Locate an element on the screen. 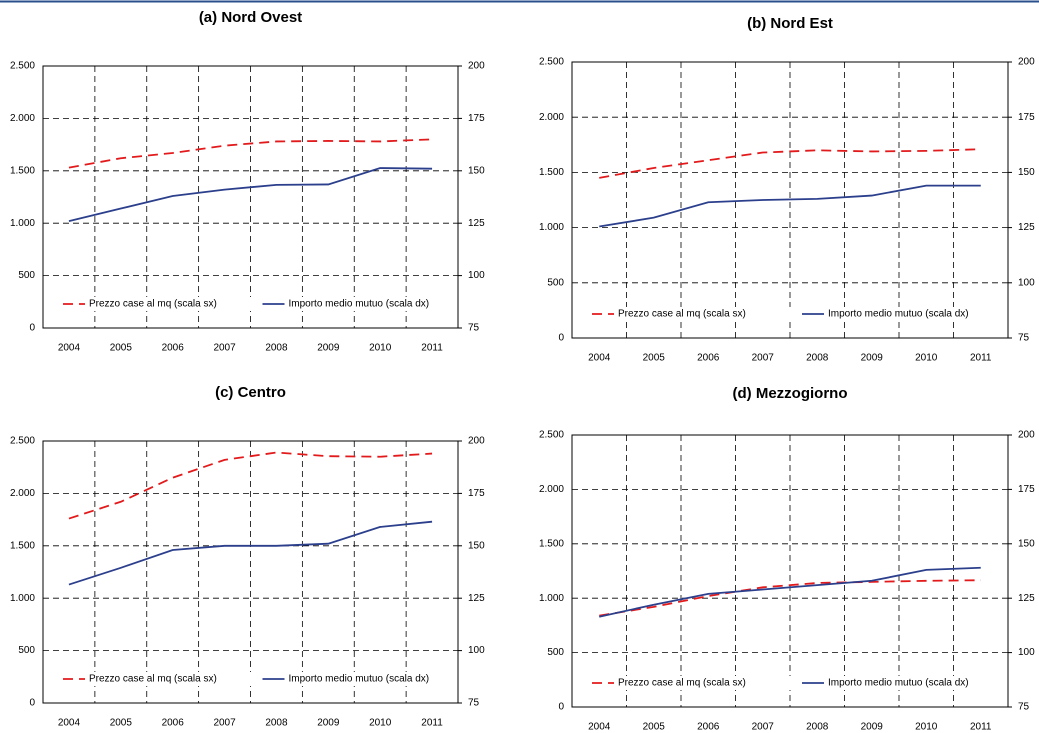 This screenshot has height=733, width=1039. chart-title: (b) Nord Est is located at coordinates (790, 23).